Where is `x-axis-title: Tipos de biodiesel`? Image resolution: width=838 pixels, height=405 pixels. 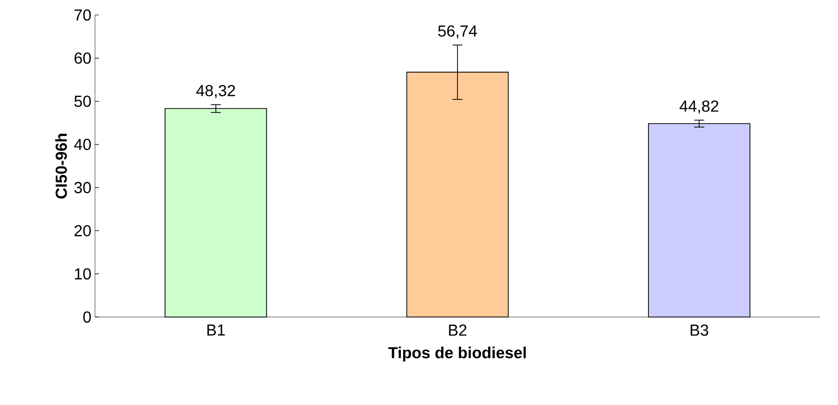 x-axis-title: Tipos de biodiesel is located at coordinates (457, 354).